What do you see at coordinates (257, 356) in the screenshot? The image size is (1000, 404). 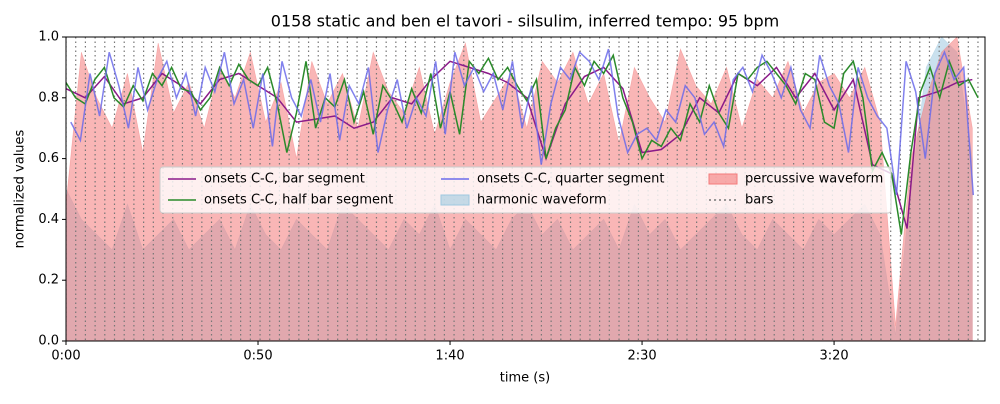 I see `x-tick-label: 0:50` at bounding box center [257, 356].